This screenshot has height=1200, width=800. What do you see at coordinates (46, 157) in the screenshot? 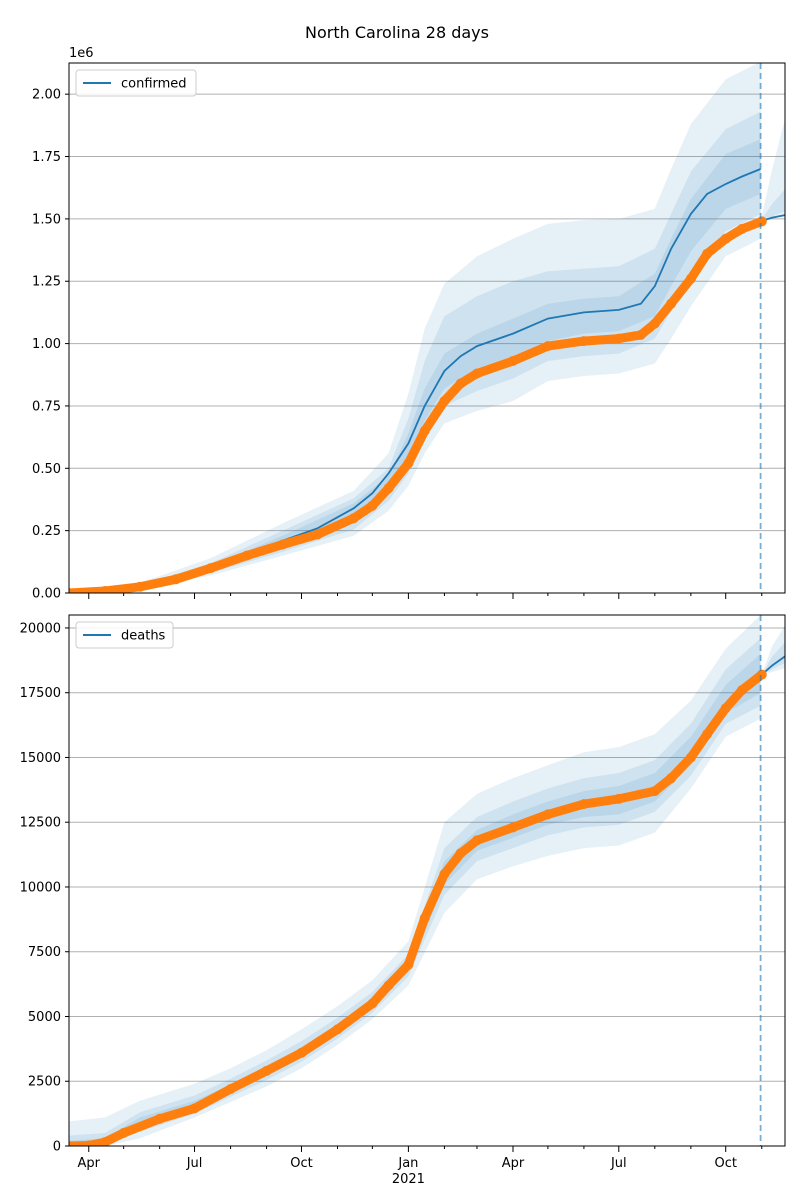
I see `y-tick-label: 1.75` at bounding box center [46, 157].